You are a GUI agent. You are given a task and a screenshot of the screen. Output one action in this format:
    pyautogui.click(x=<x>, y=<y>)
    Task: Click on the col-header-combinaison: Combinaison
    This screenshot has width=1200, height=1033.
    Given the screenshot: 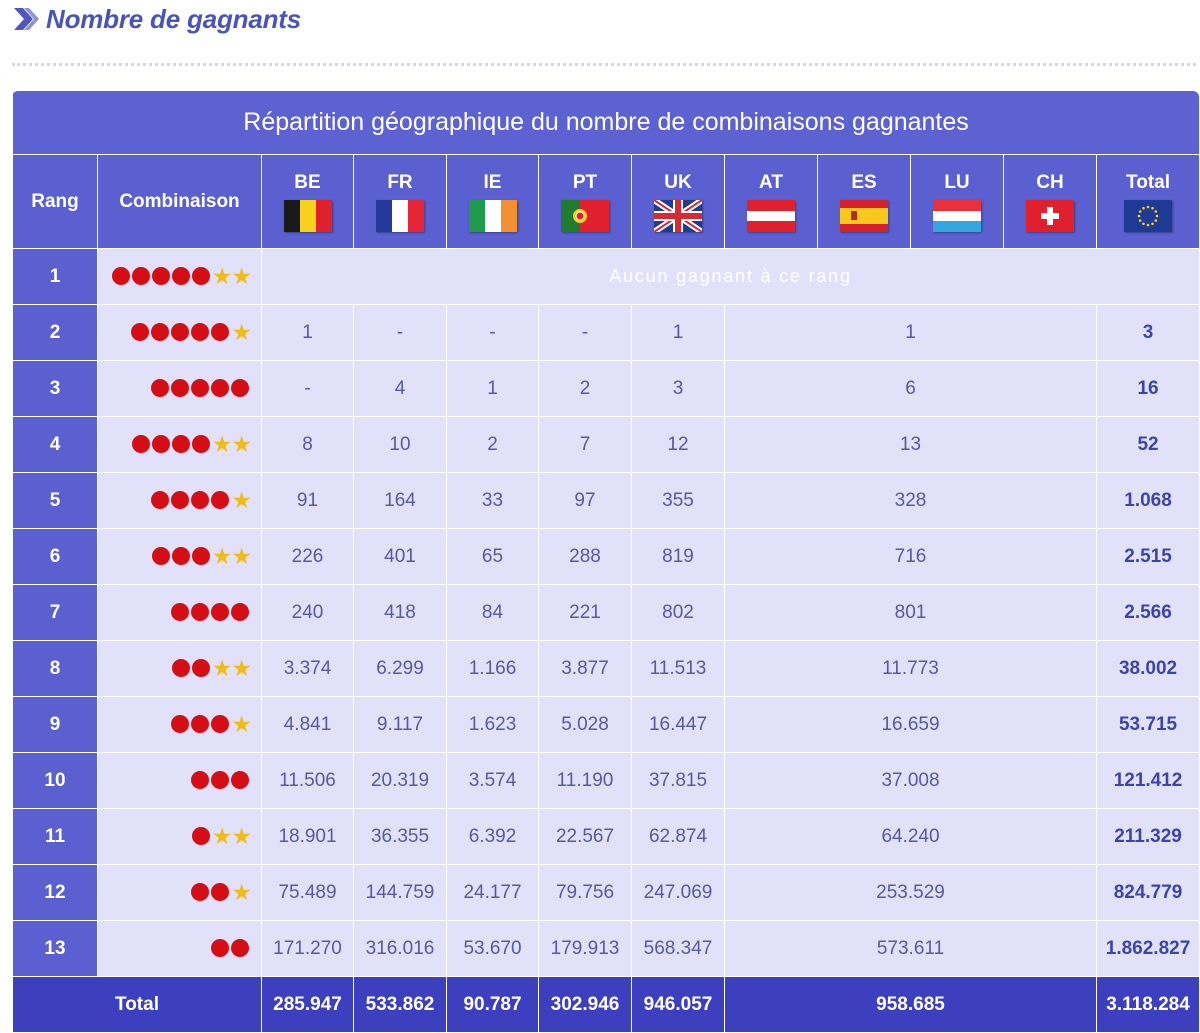 What is the action you would take?
    pyautogui.click(x=179, y=201)
    